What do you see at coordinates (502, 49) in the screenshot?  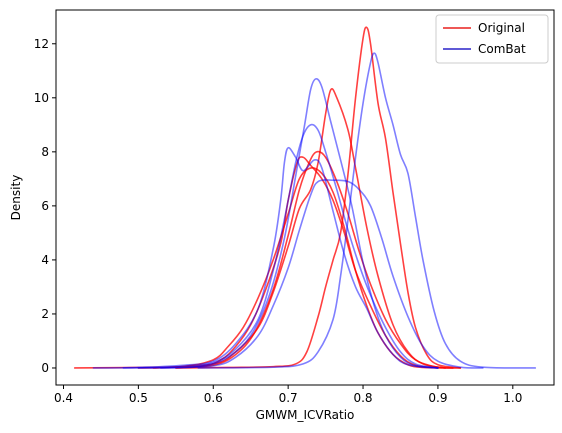 I see `legend-label-combat: ComBat` at bounding box center [502, 49].